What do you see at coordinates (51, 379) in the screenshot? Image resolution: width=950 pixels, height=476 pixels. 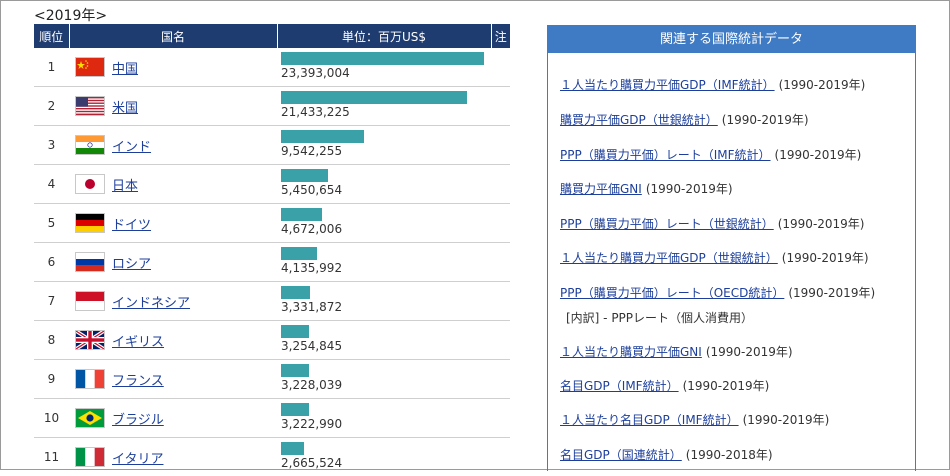 I see `rank-cell: 9` at bounding box center [51, 379].